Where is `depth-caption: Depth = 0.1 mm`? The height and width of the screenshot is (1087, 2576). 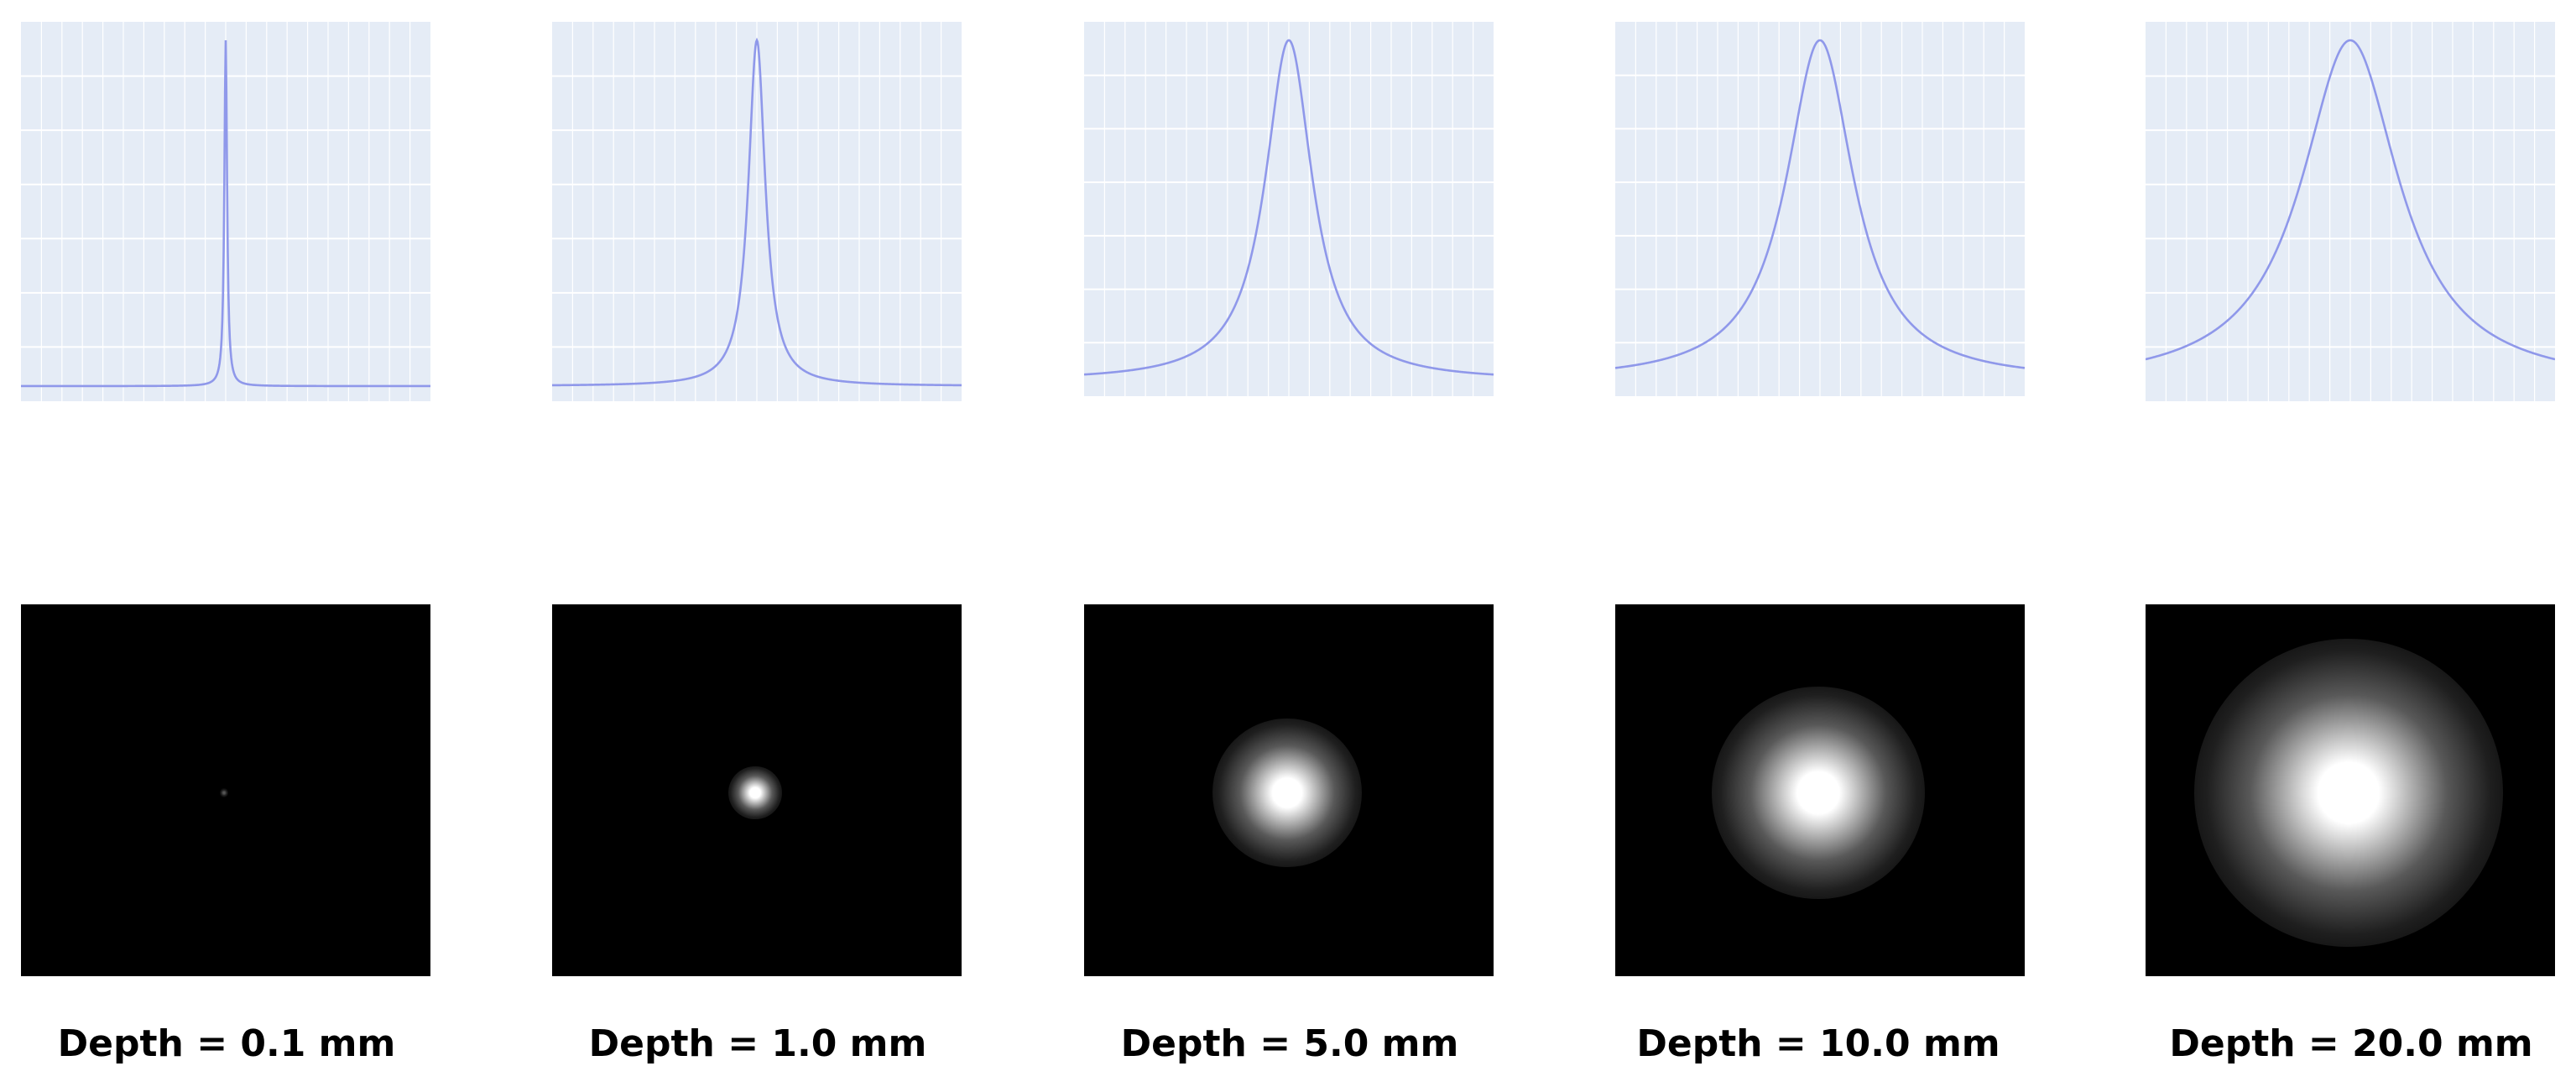
depth-caption: Depth = 0.1 mm is located at coordinates (226, 1043).